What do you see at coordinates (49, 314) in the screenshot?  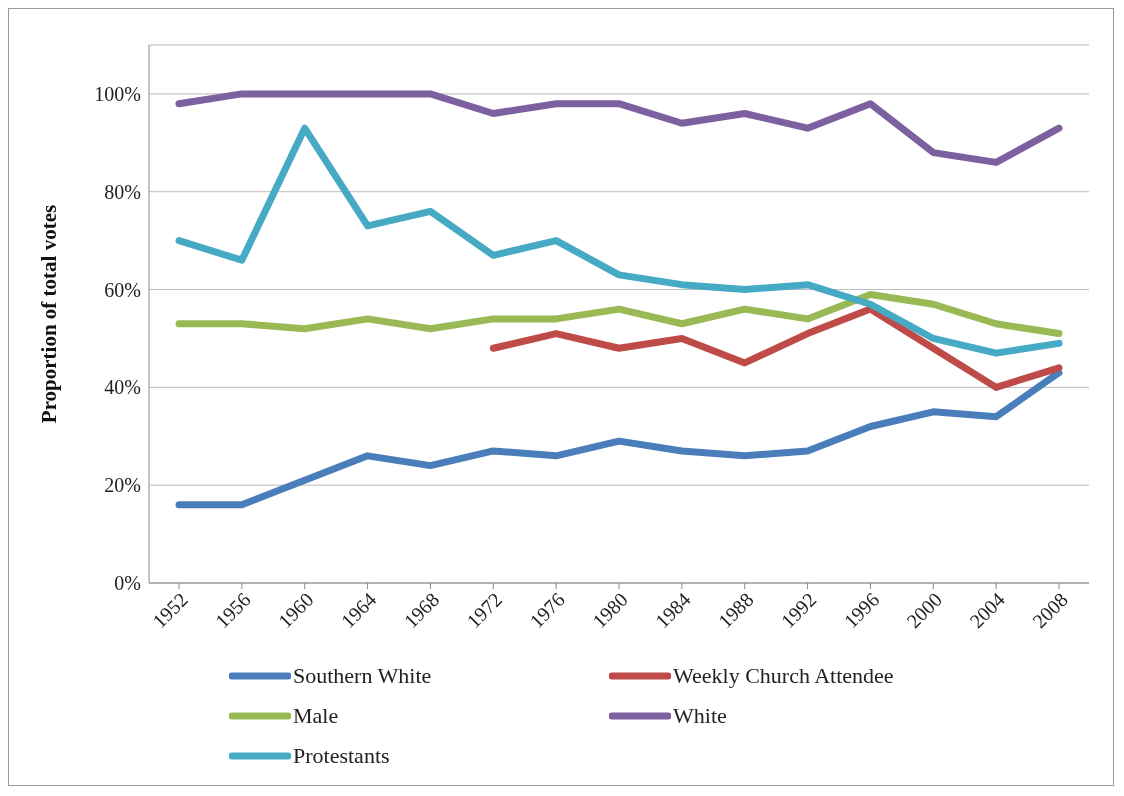 I see `y-axis-title: Proportion of total votes` at bounding box center [49, 314].